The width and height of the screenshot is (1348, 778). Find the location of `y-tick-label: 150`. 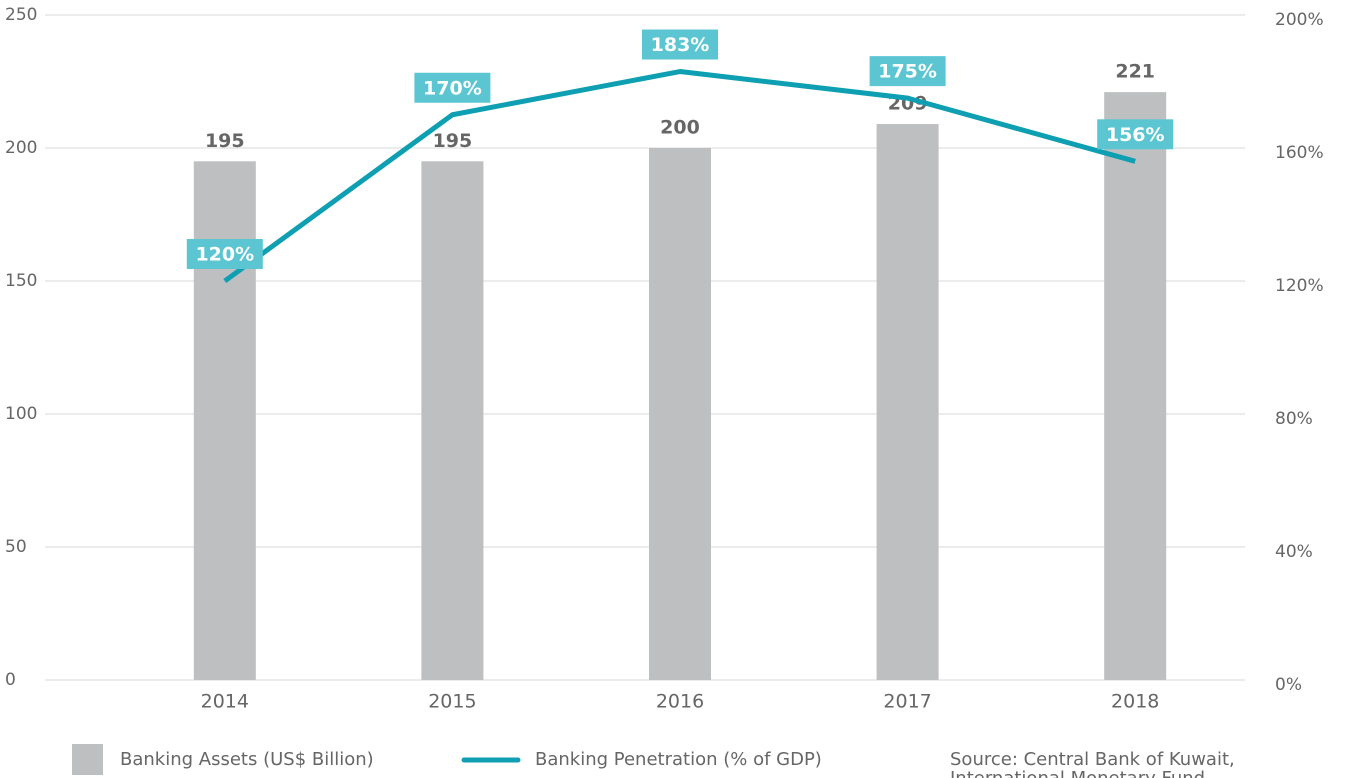

y-tick-label: 150 is located at coordinates (21, 281).